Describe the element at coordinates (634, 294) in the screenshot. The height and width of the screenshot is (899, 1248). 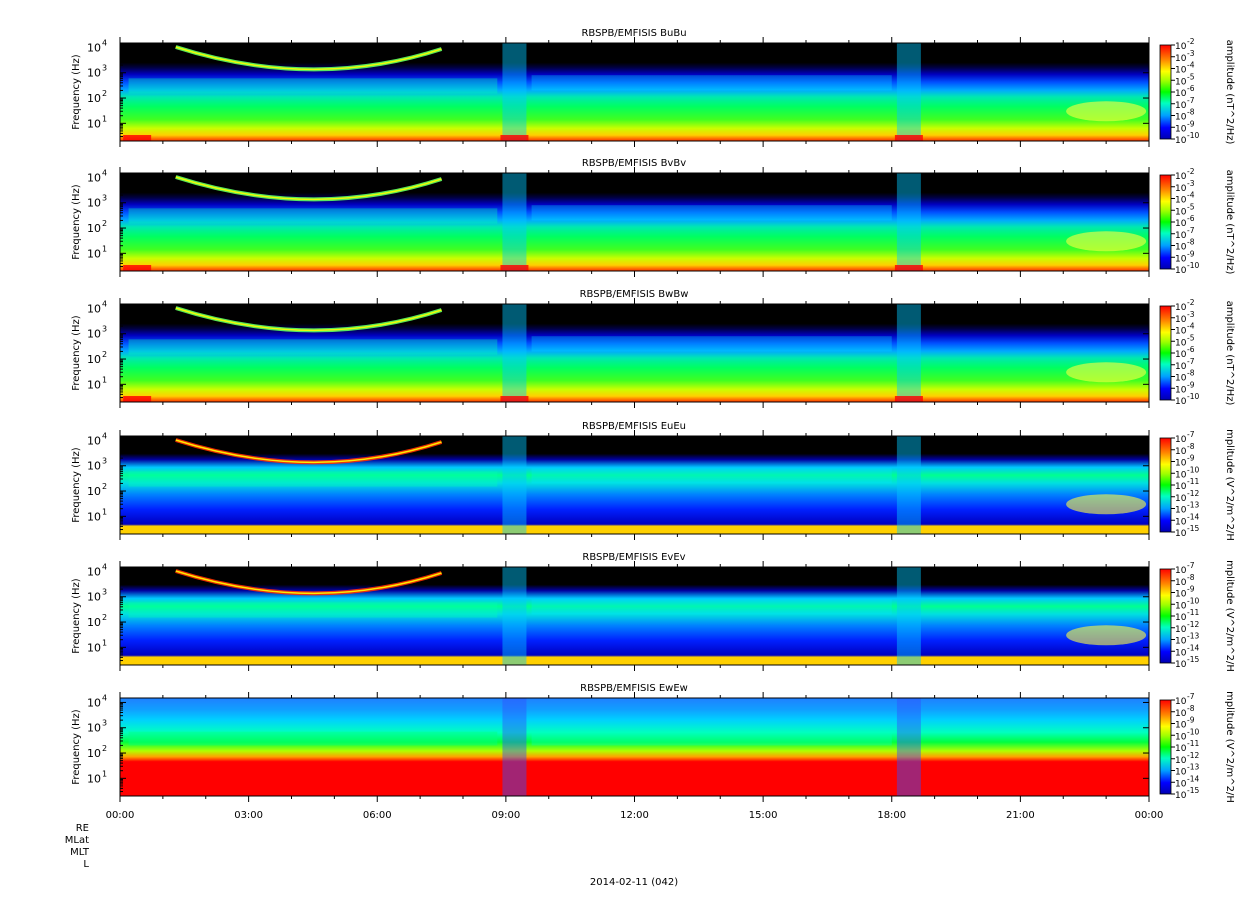
I see `panel-title: RBSPB/EMFISIS BwBw` at that location.